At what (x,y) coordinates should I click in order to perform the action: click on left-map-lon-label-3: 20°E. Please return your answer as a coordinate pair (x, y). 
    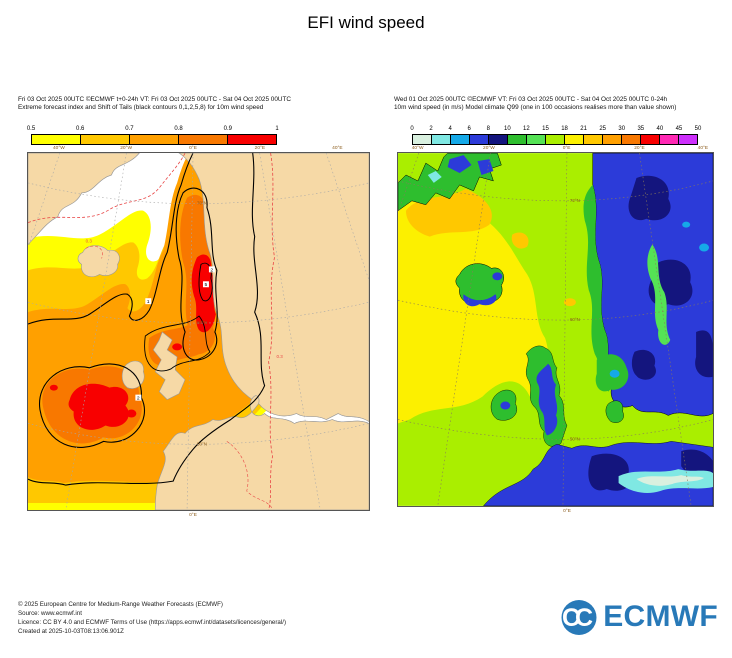
    Looking at the image, I should click on (260, 148).